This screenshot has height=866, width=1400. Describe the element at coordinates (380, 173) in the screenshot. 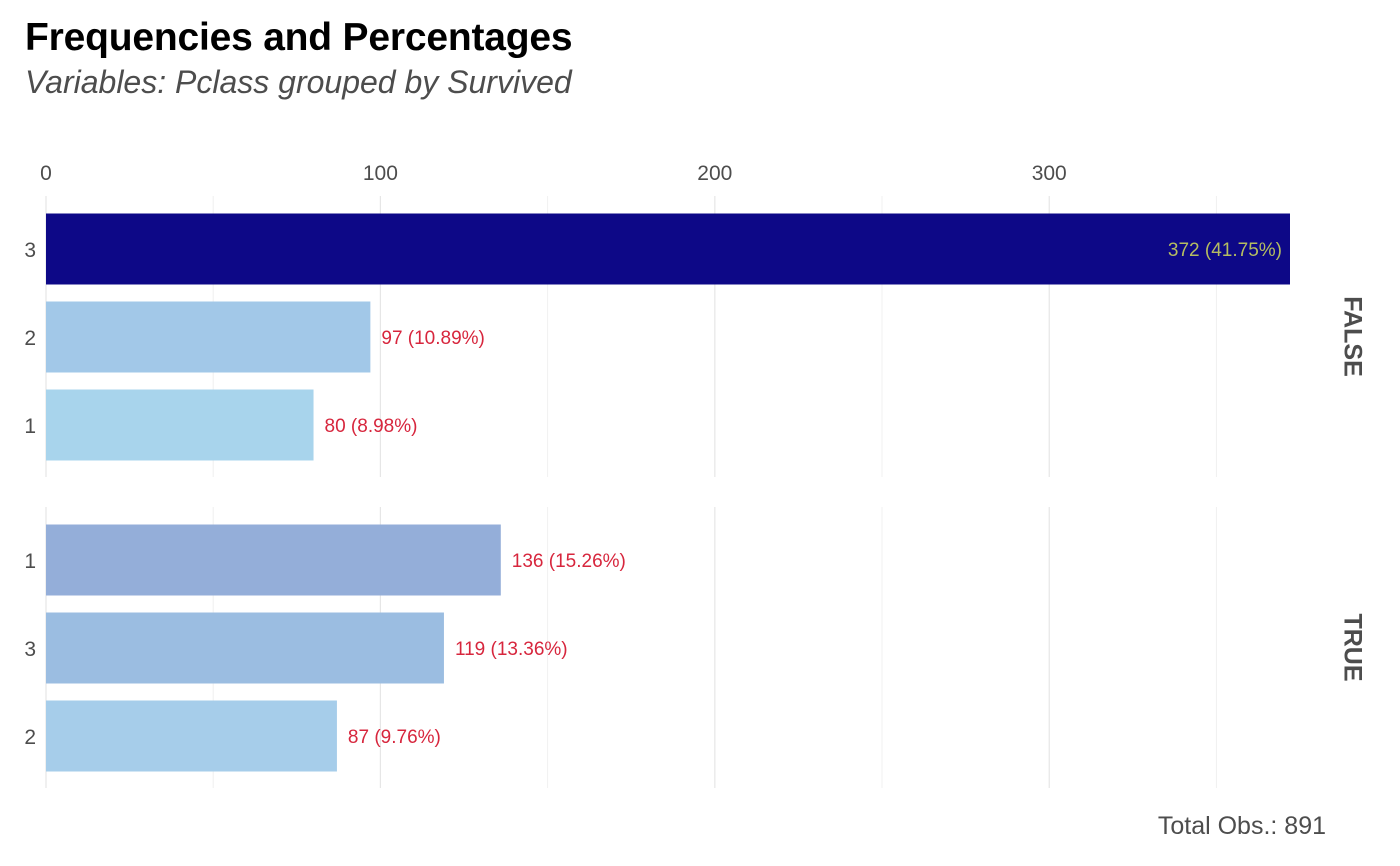

I see `x-tick-label: 100` at that location.